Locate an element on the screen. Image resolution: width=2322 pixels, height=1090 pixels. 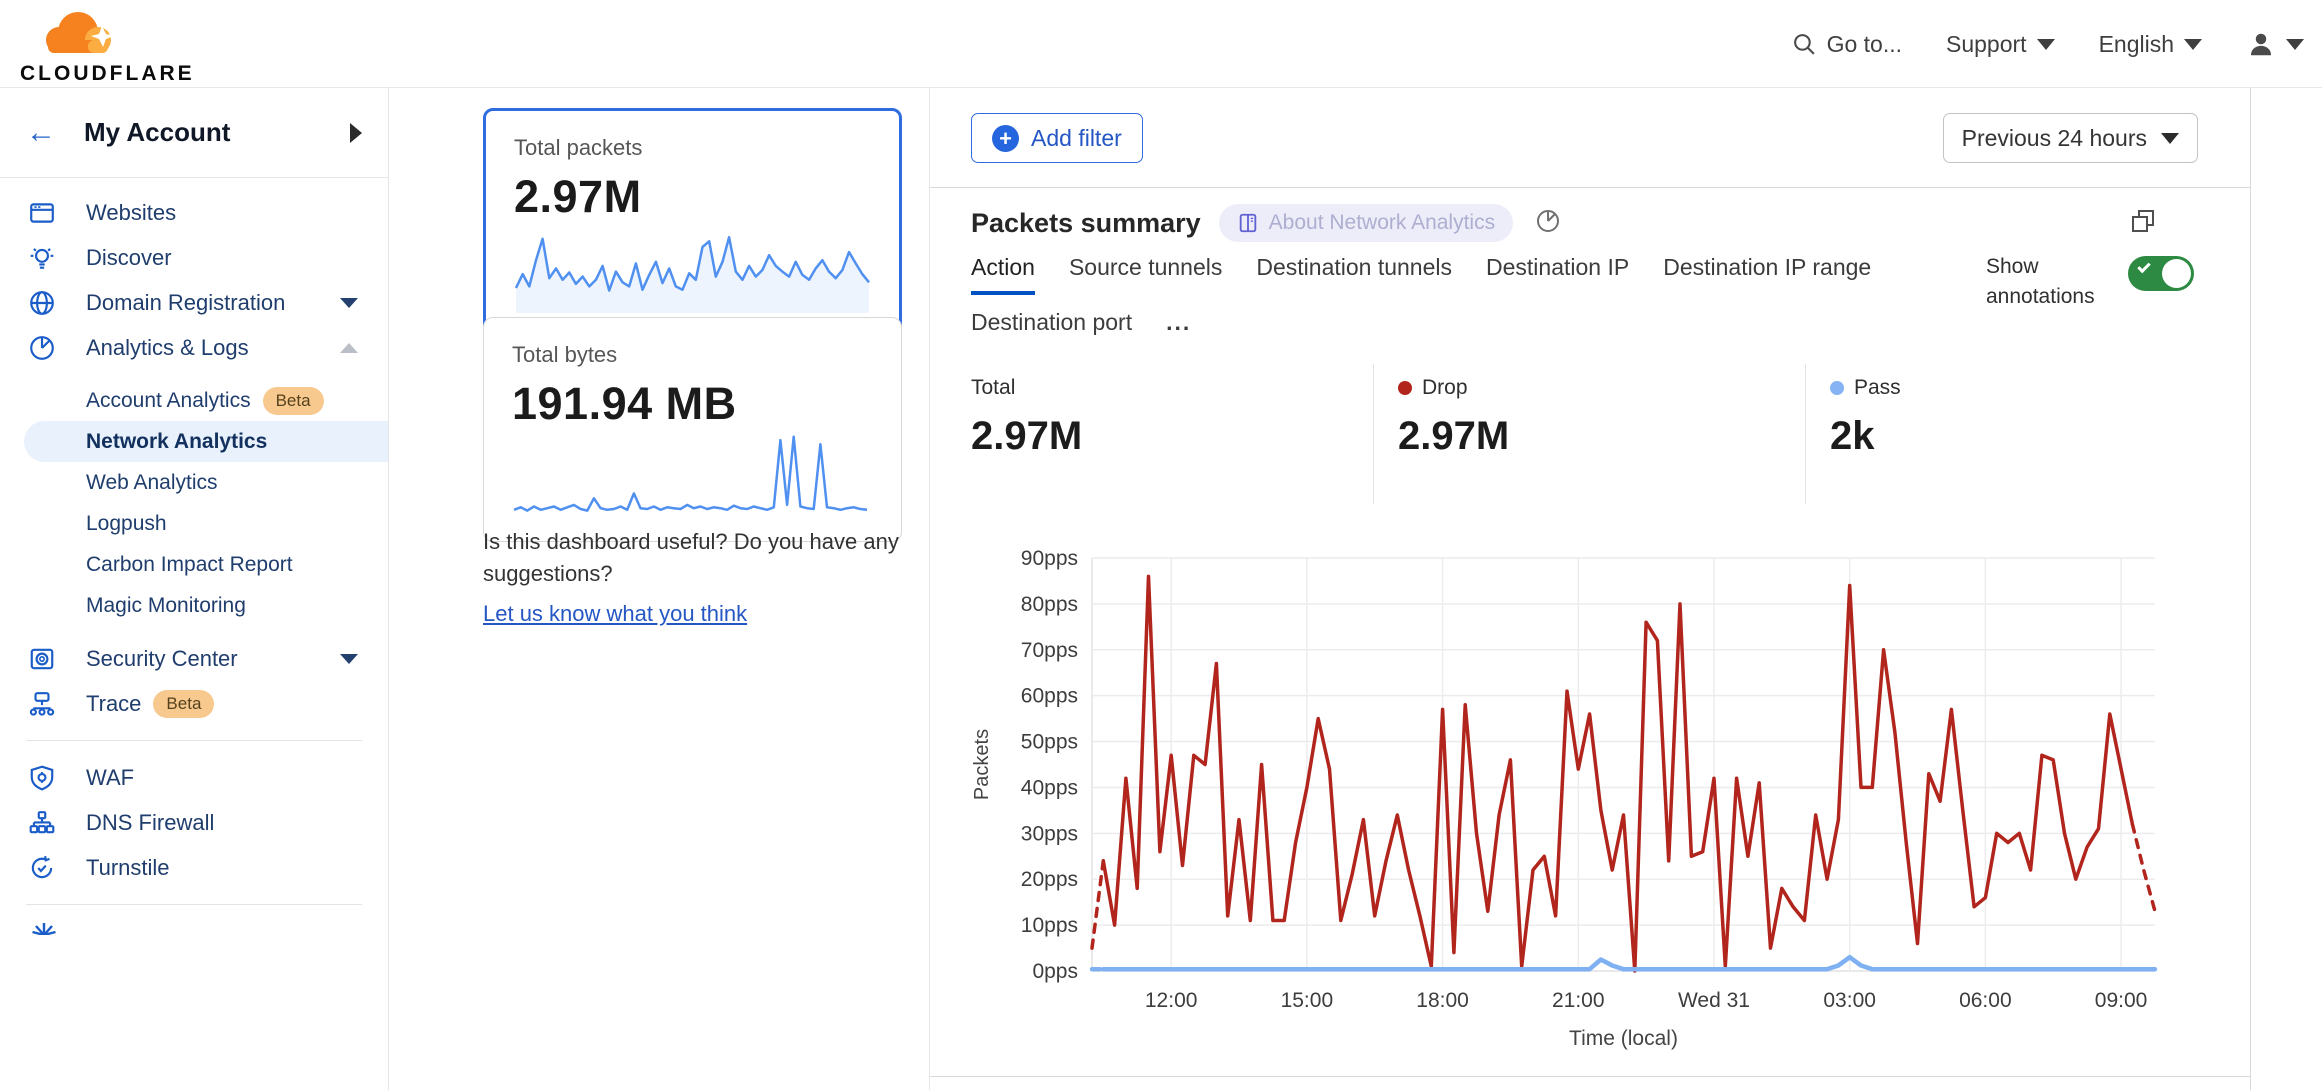
tab-action: Action is located at coordinates (1003, 274).